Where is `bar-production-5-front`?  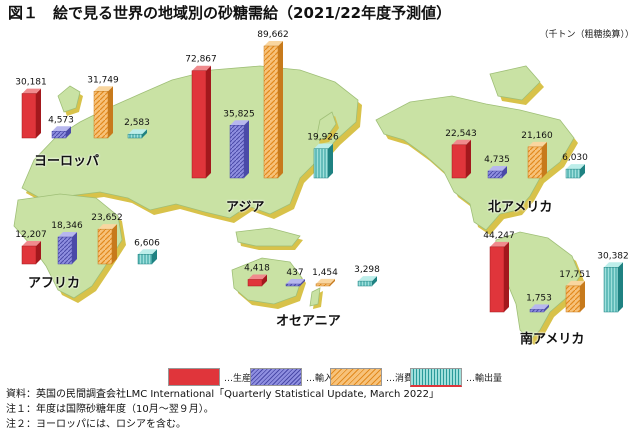 bar-production-5-front is located at coordinates (497, 279).